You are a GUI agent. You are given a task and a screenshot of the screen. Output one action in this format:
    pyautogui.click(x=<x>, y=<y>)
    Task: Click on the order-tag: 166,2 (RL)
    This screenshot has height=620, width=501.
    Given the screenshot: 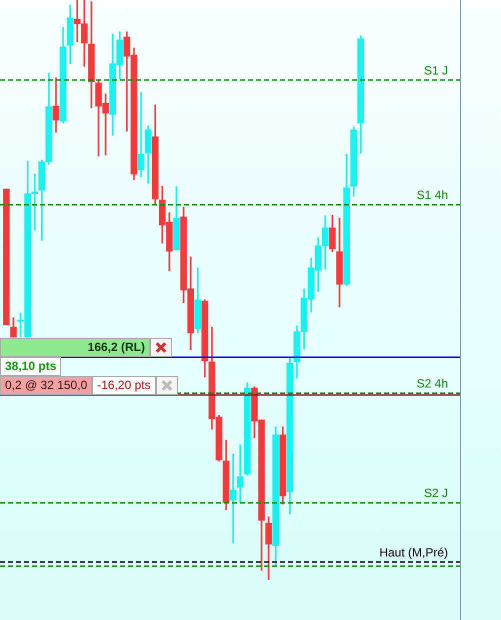 What is the action you would take?
    pyautogui.click(x=75, y=347)
    